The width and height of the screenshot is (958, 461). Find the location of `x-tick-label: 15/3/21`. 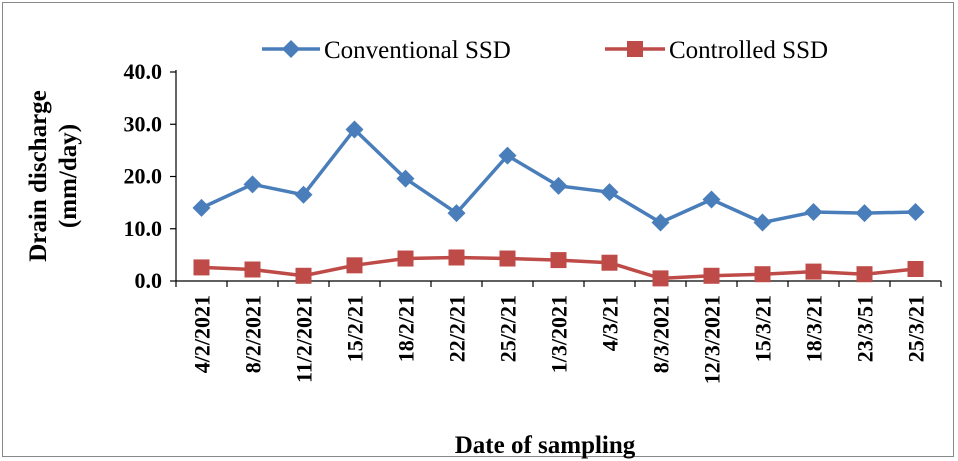

x-tick-label: 15/3/21 is located at coordinates (763, 328).